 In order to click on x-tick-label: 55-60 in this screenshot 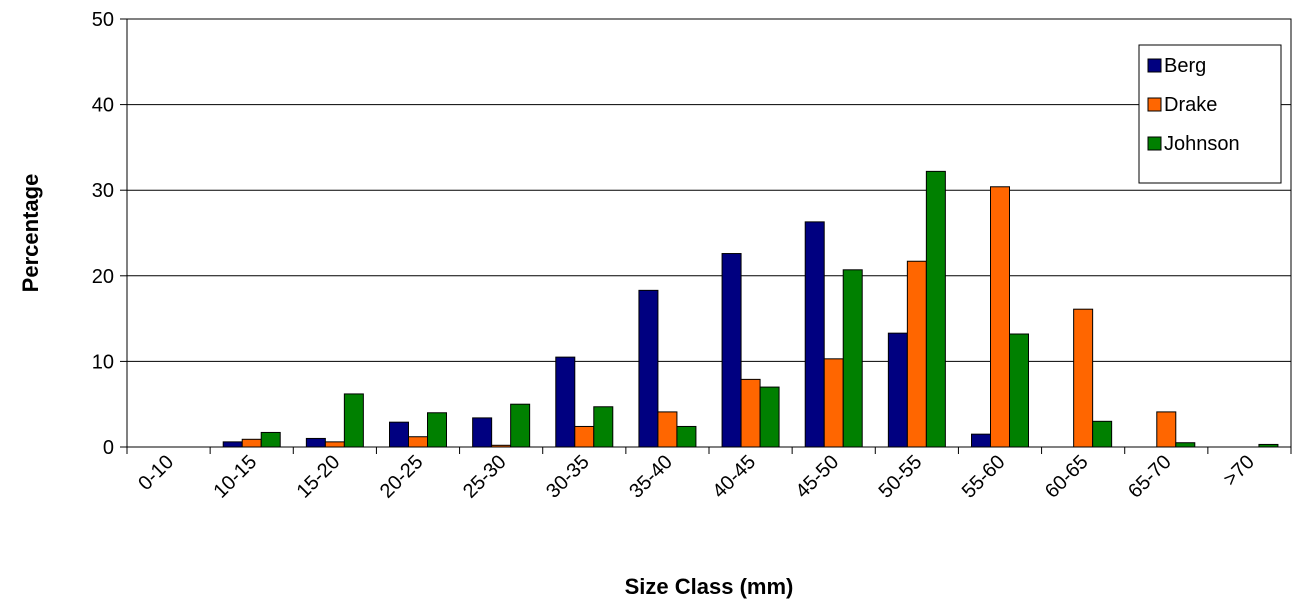, I will do `click(984, 477)`.